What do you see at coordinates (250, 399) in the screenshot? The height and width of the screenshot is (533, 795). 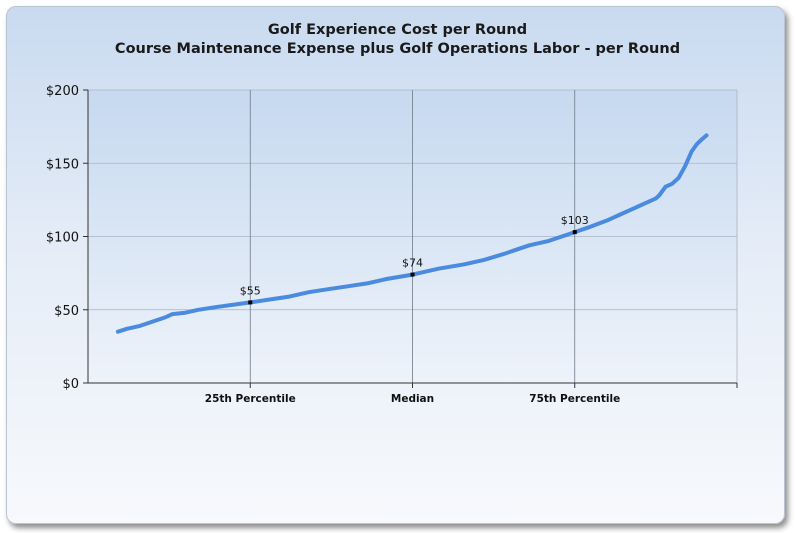 I see `x-tick-label: 25th Percentile` at bounding box center [250, 399].